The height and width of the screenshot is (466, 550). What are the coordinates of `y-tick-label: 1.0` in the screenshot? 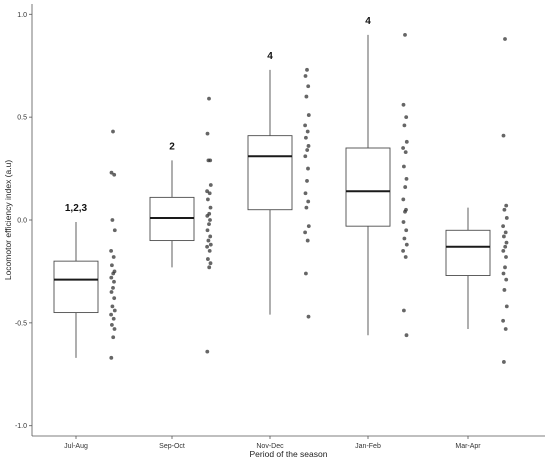 It's located at (22, 15).